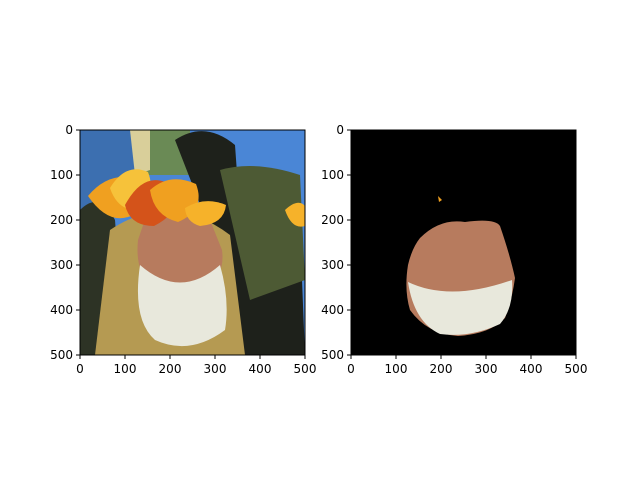 This screenshot has height=480, width=640. What do you see at coordinates (332, 220) in the screenshot?
I see `right-y-tick-label: 200` at bounding box center [332, 220].